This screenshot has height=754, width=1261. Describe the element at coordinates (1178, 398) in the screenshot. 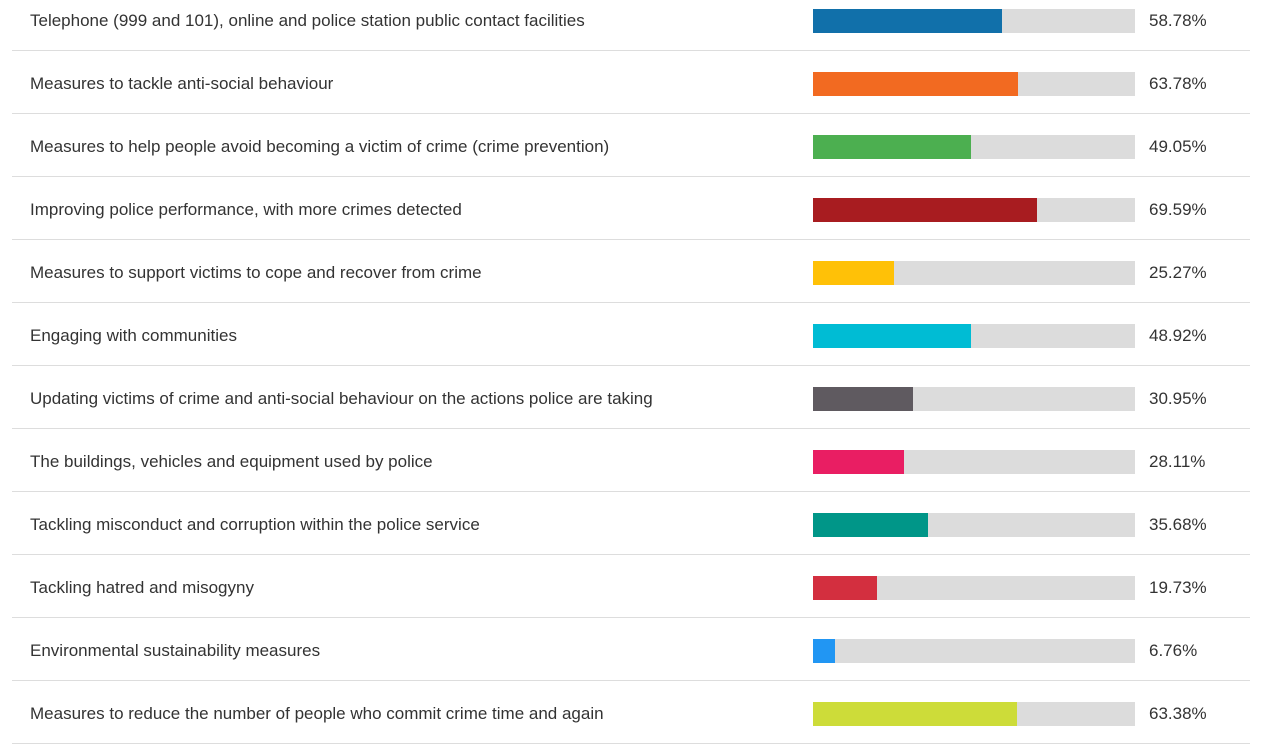

I see `value-label: 30.95%` at that location.